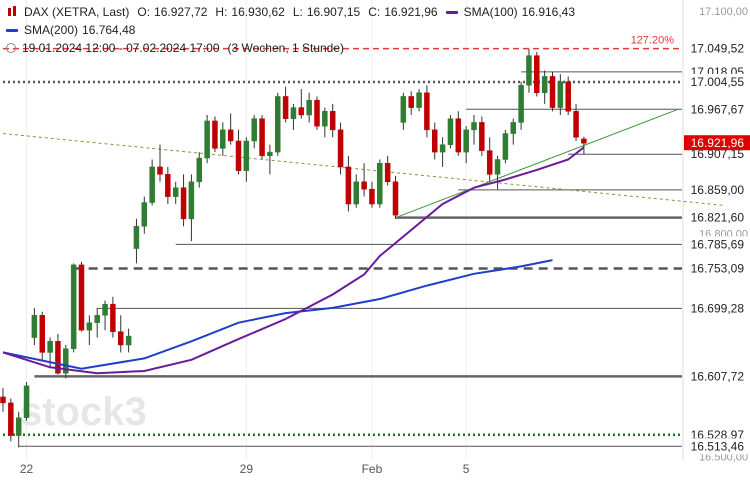 The image size is (750, 480). What do you see at coordinates (51, 30) in the screenshot?
I see `sma200-label: SMA(200)` at bounding box center [51, 30].